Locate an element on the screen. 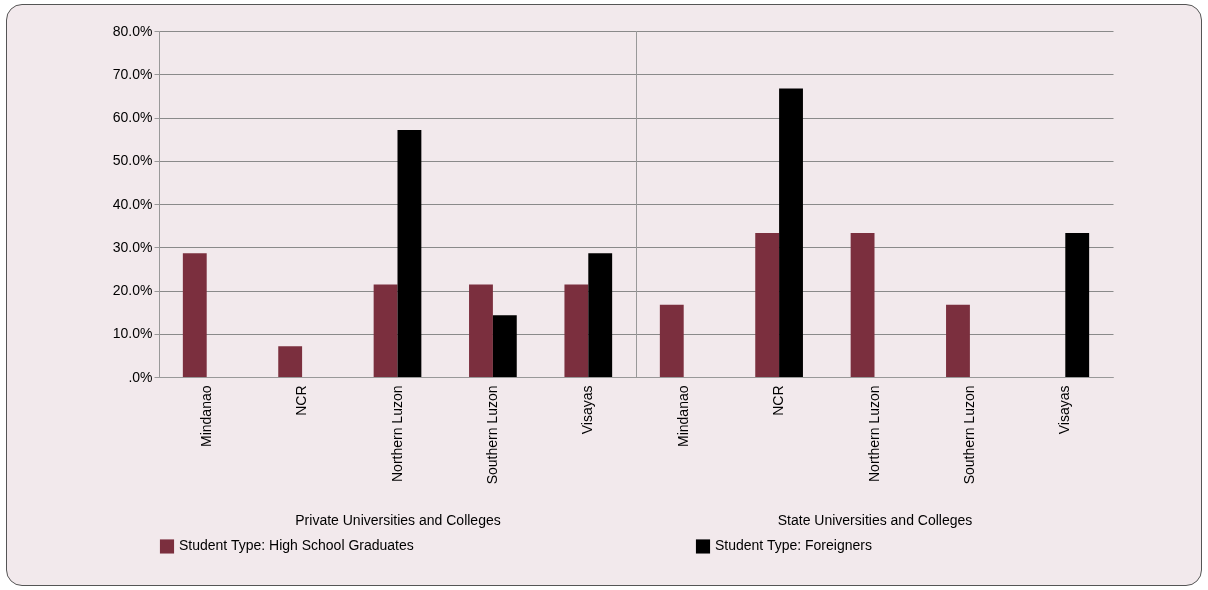 This screenshot has height=590, width=1208. y-tick-label: 70.0% is located at coordinates (132, 73).